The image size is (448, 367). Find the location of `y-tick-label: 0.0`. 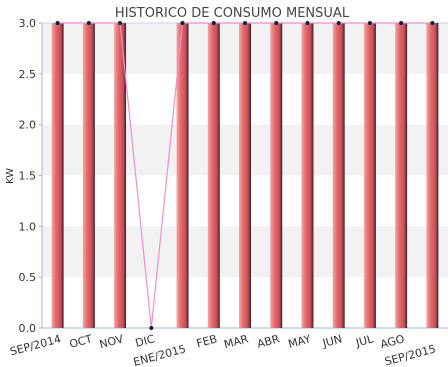

y-tick-label: 0.0 is located at coordinates (28, 328).